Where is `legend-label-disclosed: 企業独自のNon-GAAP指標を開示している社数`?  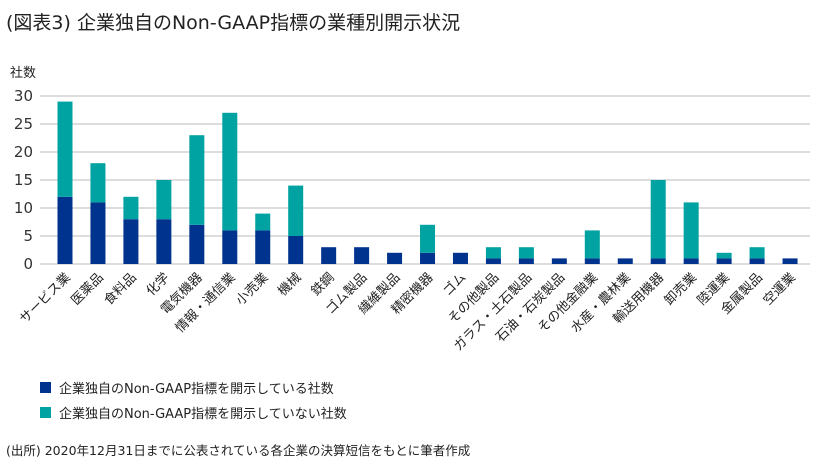 legend-label-disclosed: 企業独自のNon-GAAP指標を開示している社数 is located at coordinates (196, 389).